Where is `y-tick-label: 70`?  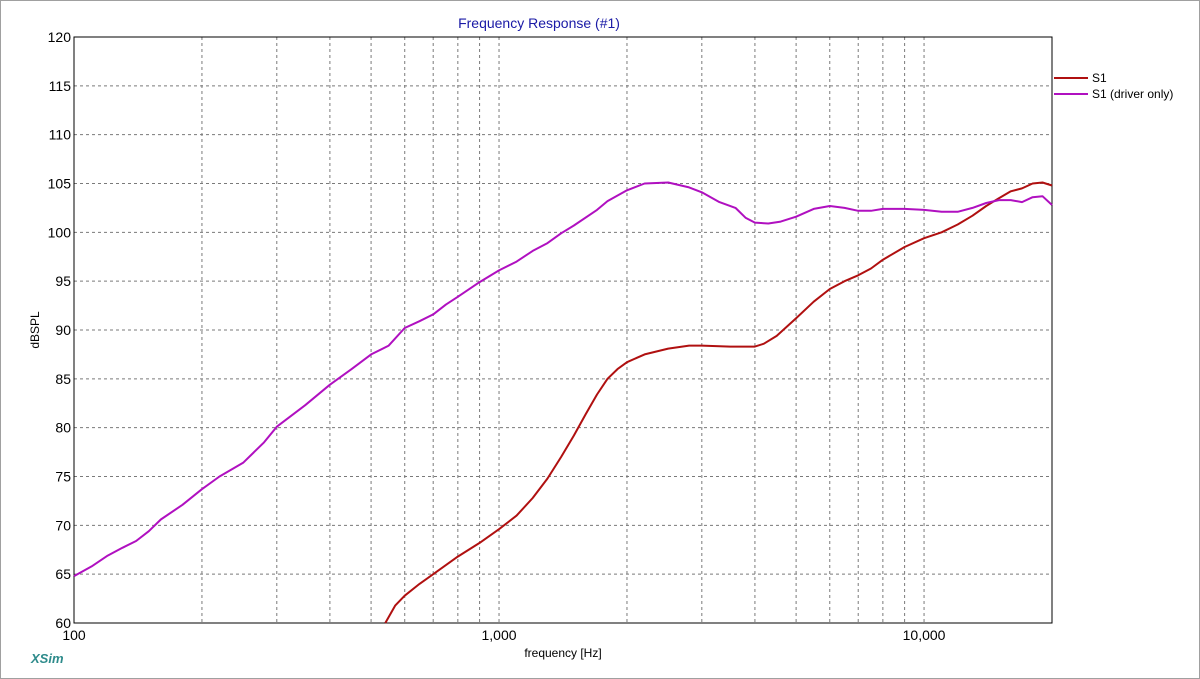
y-tick-label: 70 is located at coordinates (63, 525).